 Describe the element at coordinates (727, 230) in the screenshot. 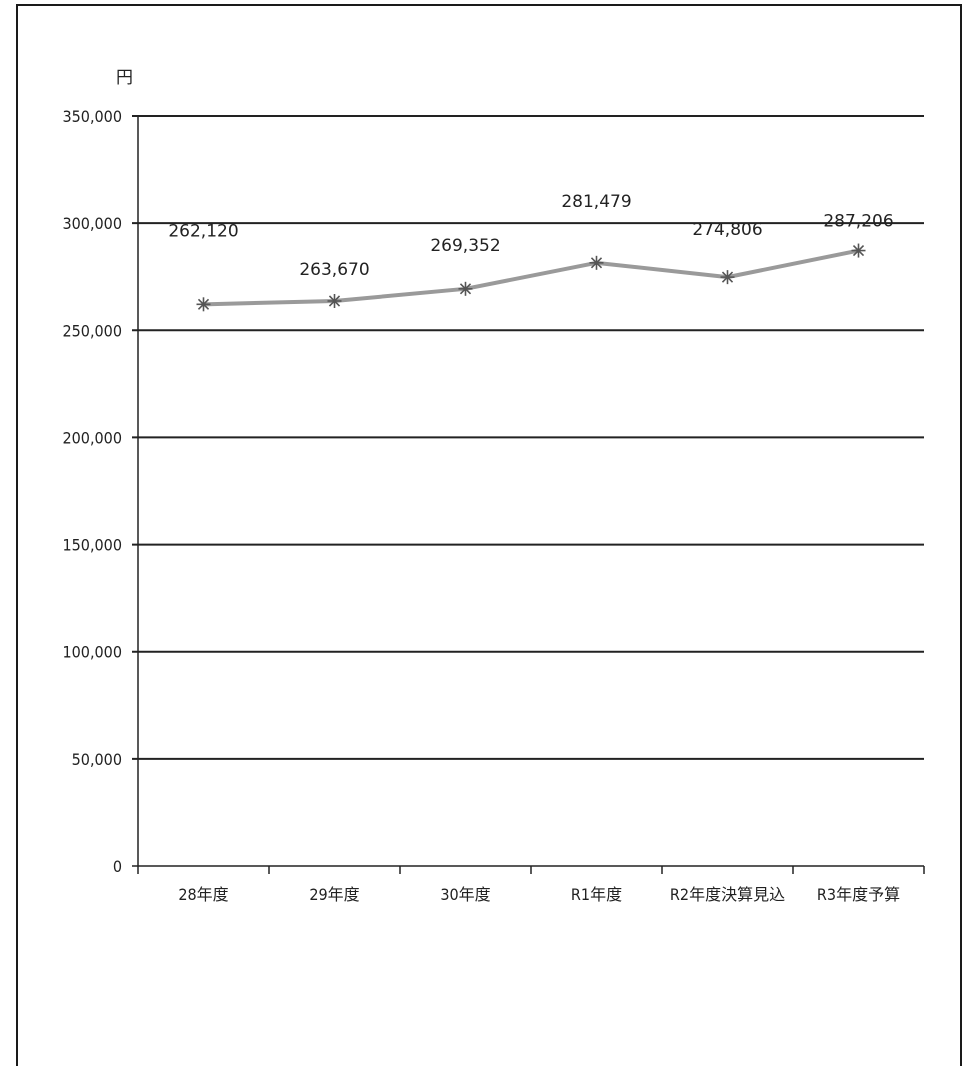

I see `data-label: 274,806` at that location.